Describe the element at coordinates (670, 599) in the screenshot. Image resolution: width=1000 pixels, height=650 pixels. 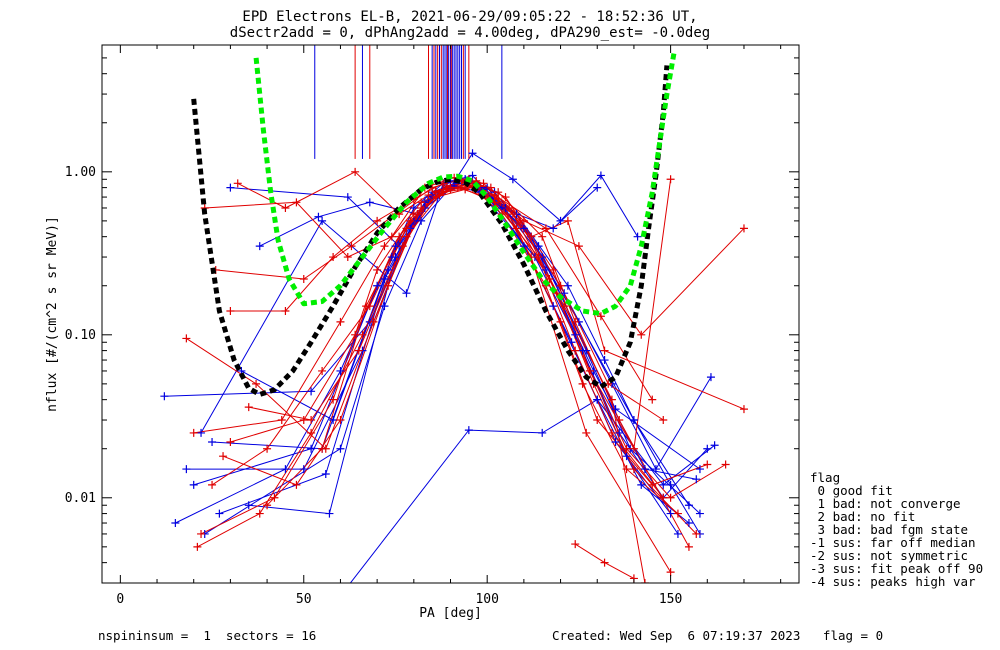
I see `x-tick-label: 150` at that location.